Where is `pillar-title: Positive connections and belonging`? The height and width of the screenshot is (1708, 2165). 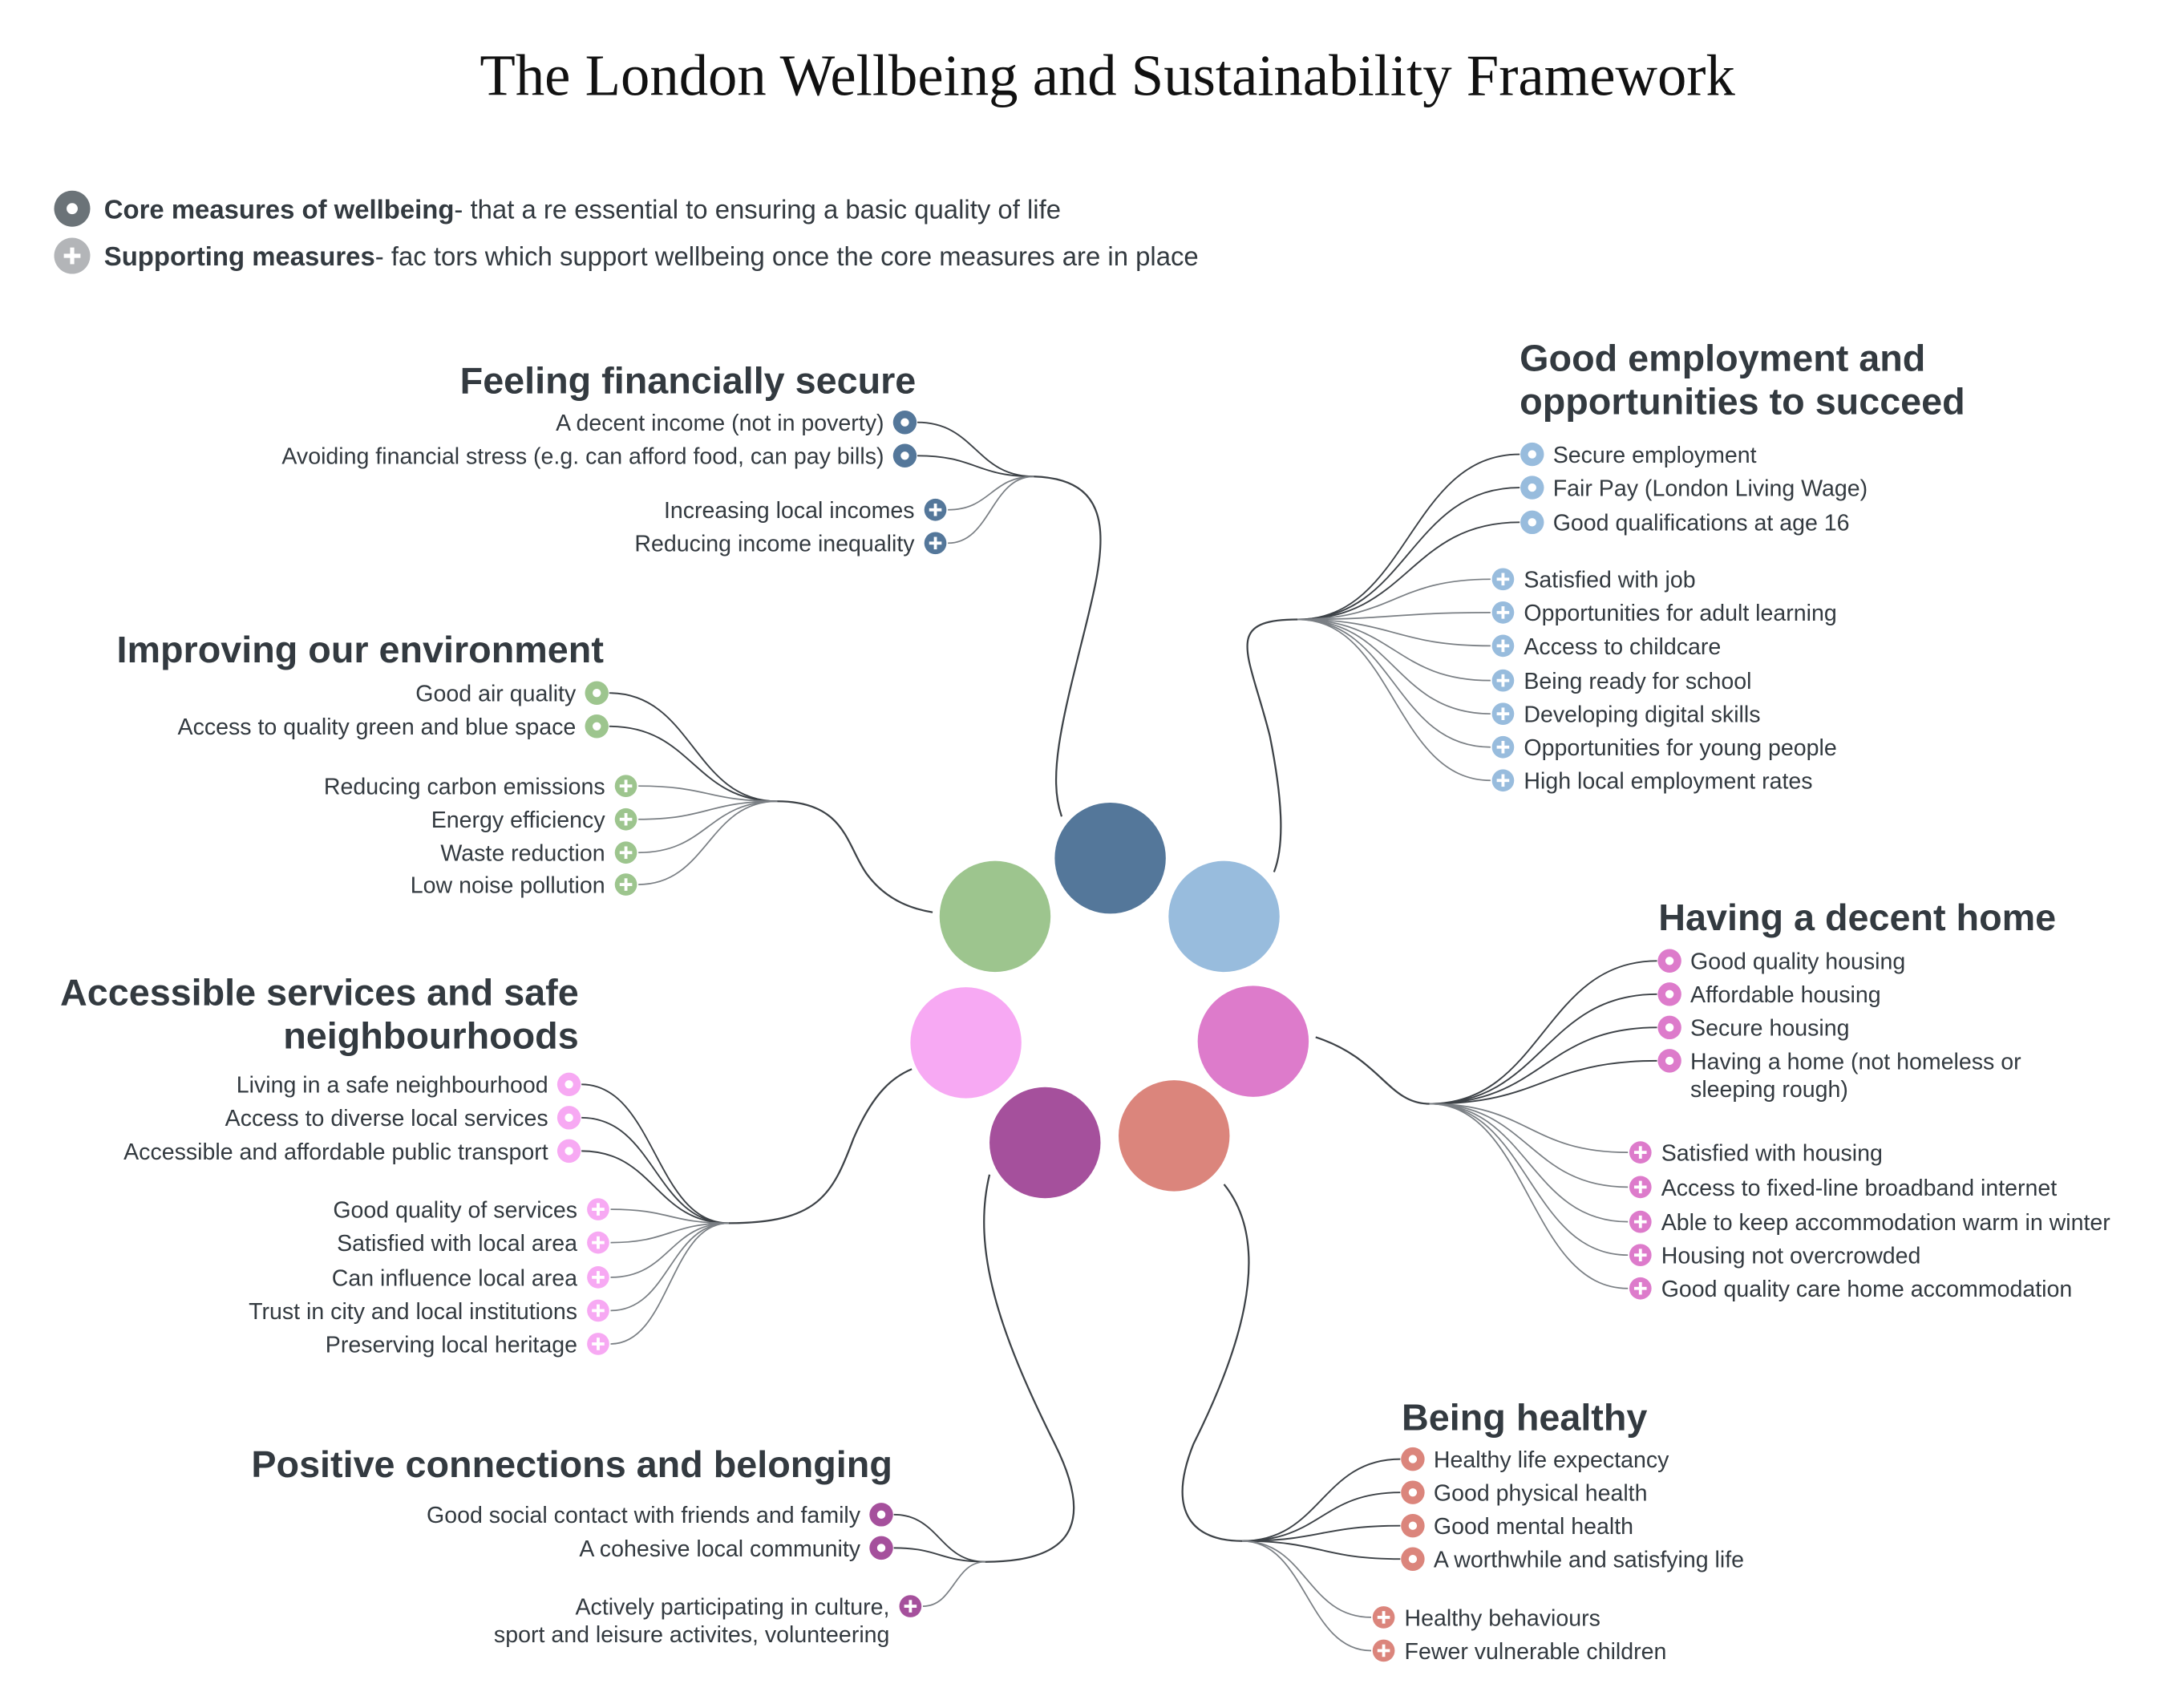 pillar-title: Positive connections and belonging is located at coordinates (571, 1464).